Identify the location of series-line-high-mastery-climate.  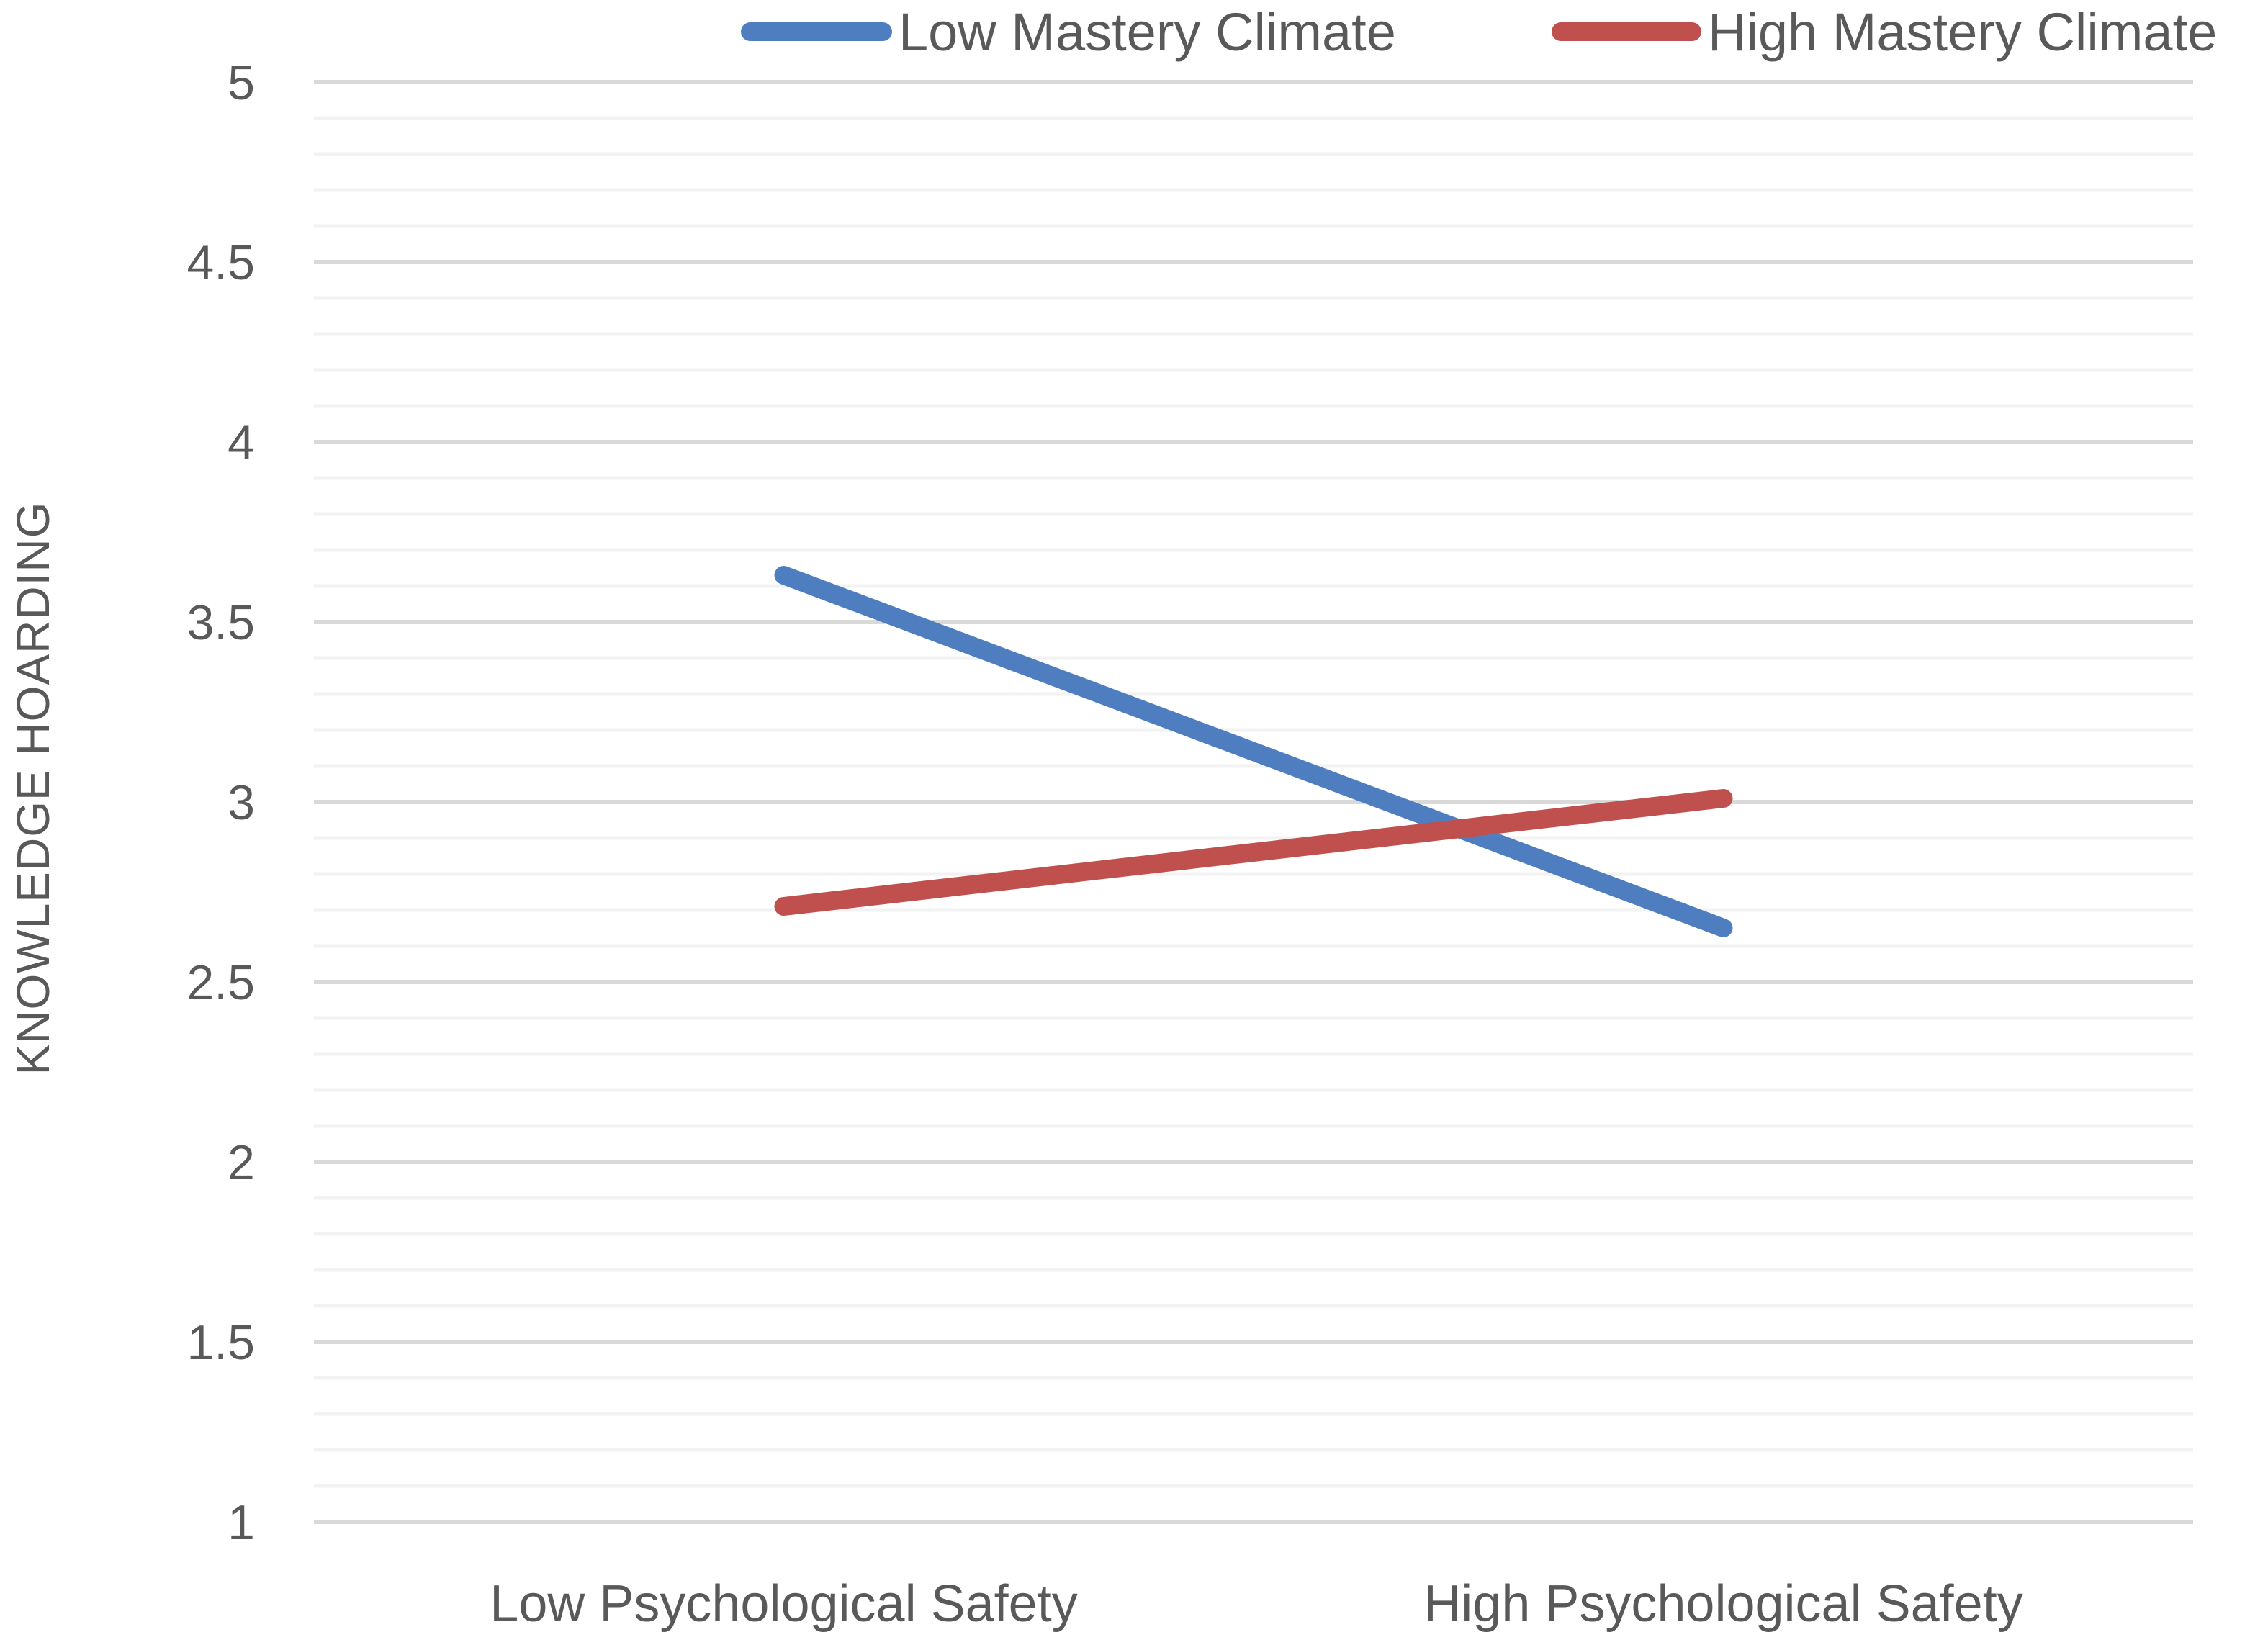
(1253, 853).